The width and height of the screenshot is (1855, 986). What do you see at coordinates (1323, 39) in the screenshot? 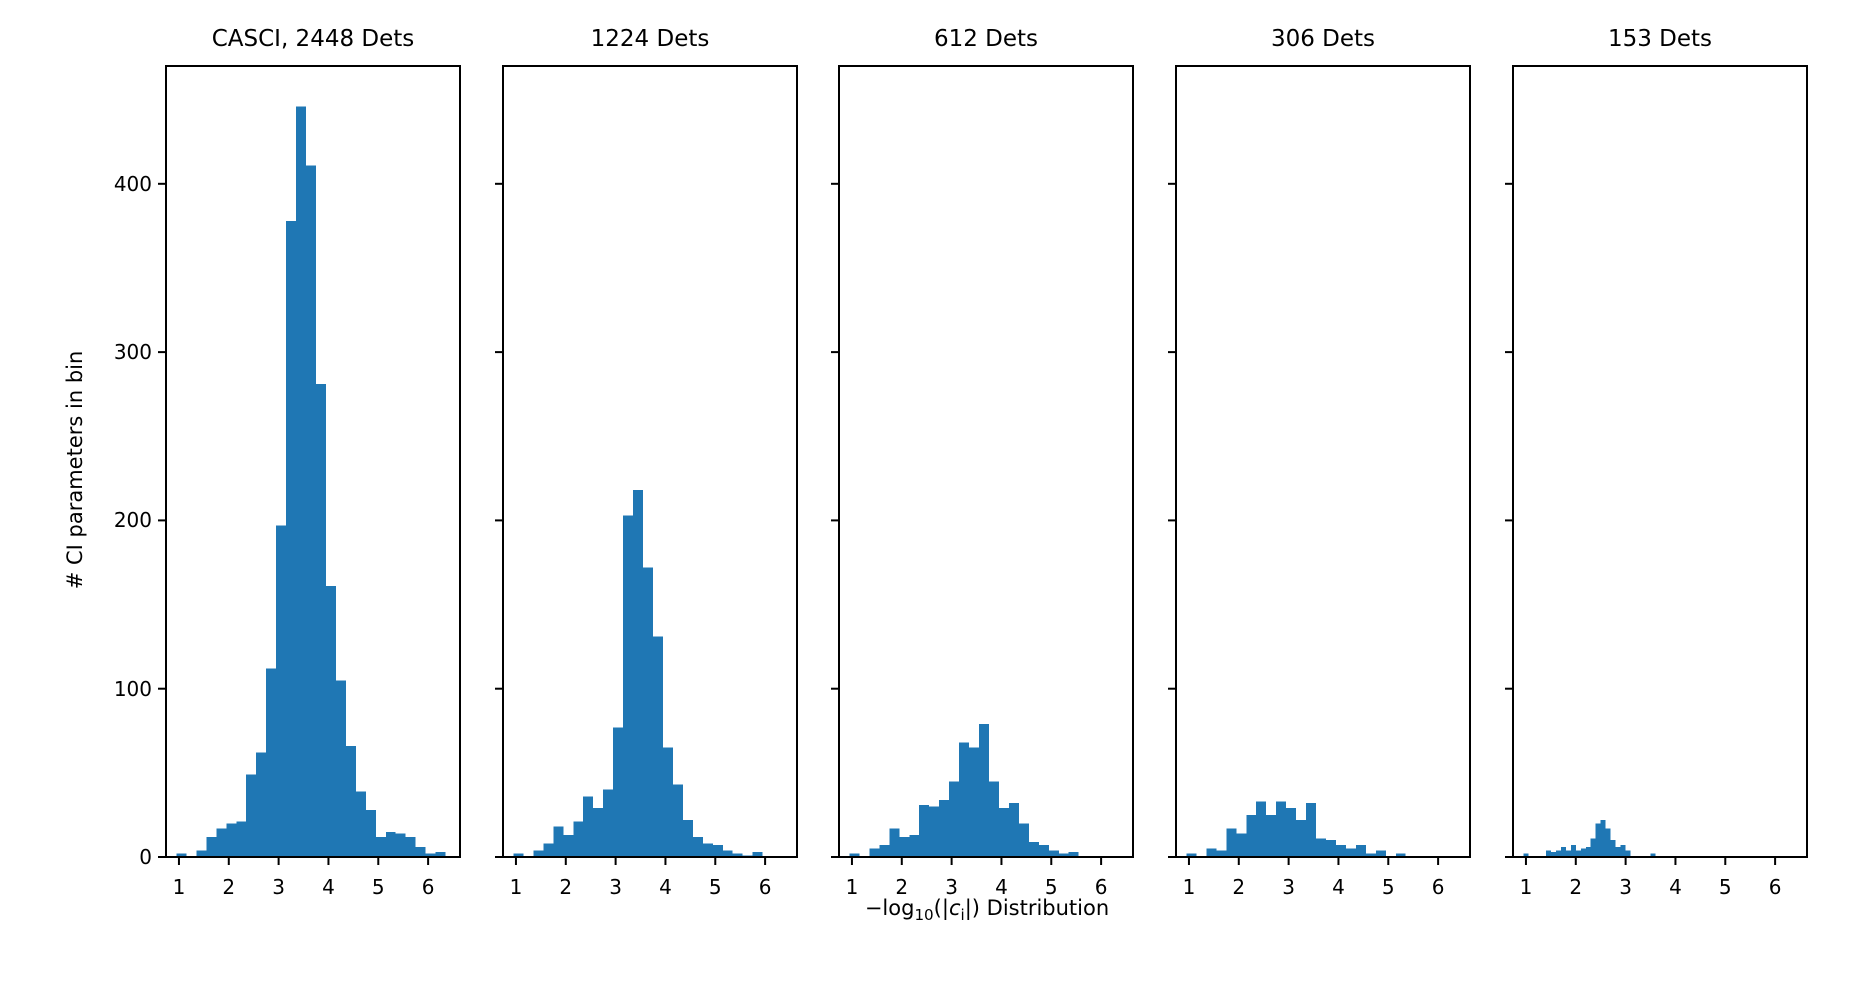
I see `subplot-title-306: 306 Dets` at bounding box center [1323, 39].